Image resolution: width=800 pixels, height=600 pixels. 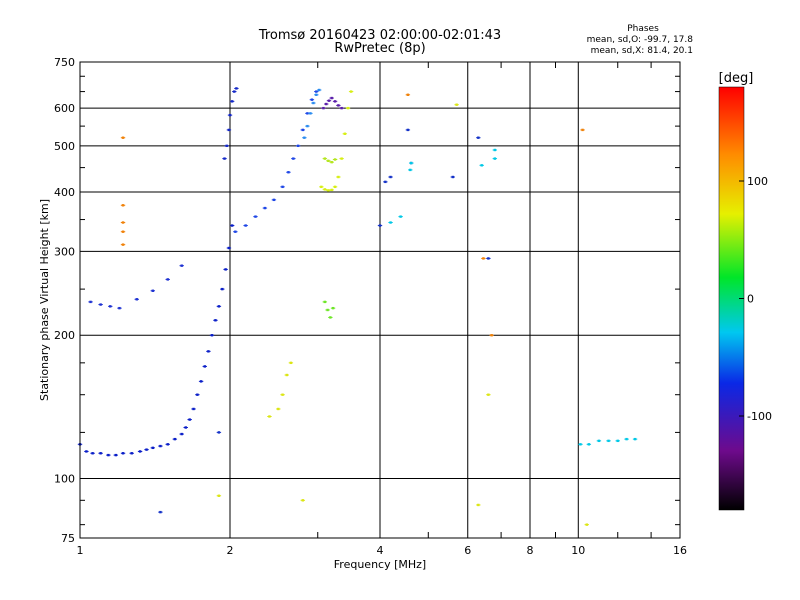 I want to click on y-tick-label: 200, so click(x=64, y=335).